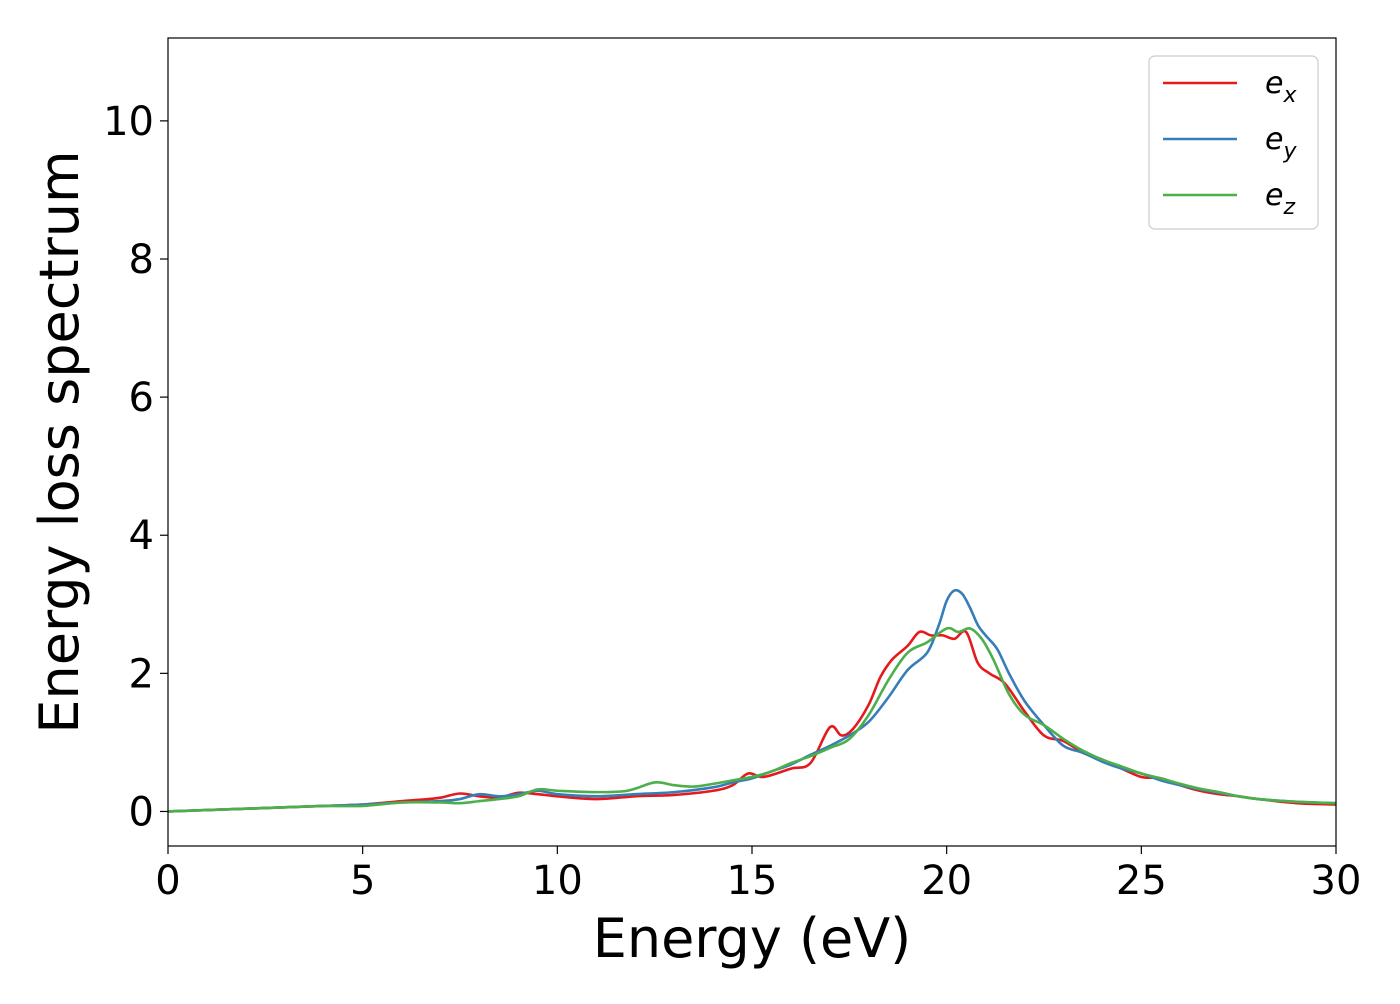 Image resolution: width=1400 pixels, height=1004 pixels. Describe the element at coordinates (128, 122) in the screenshot. I see `y-tick-label: 10` at that location.